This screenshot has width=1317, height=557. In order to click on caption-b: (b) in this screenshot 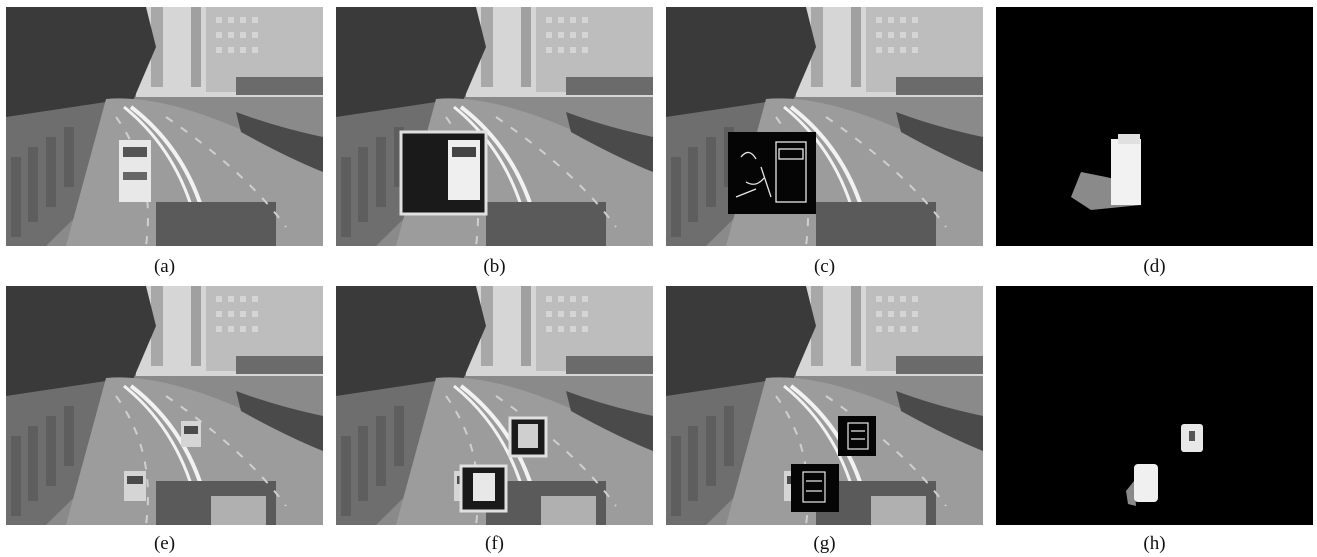, I will do `click(494, 266)`.